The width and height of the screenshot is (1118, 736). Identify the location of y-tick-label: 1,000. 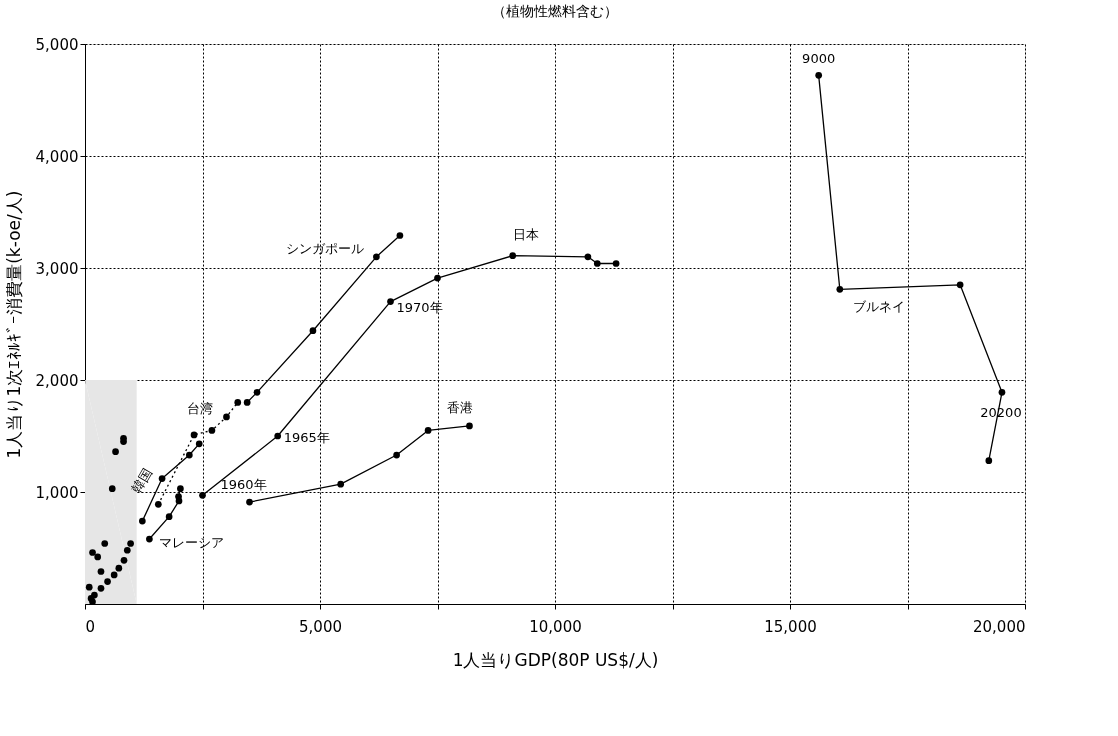
(57, 492).